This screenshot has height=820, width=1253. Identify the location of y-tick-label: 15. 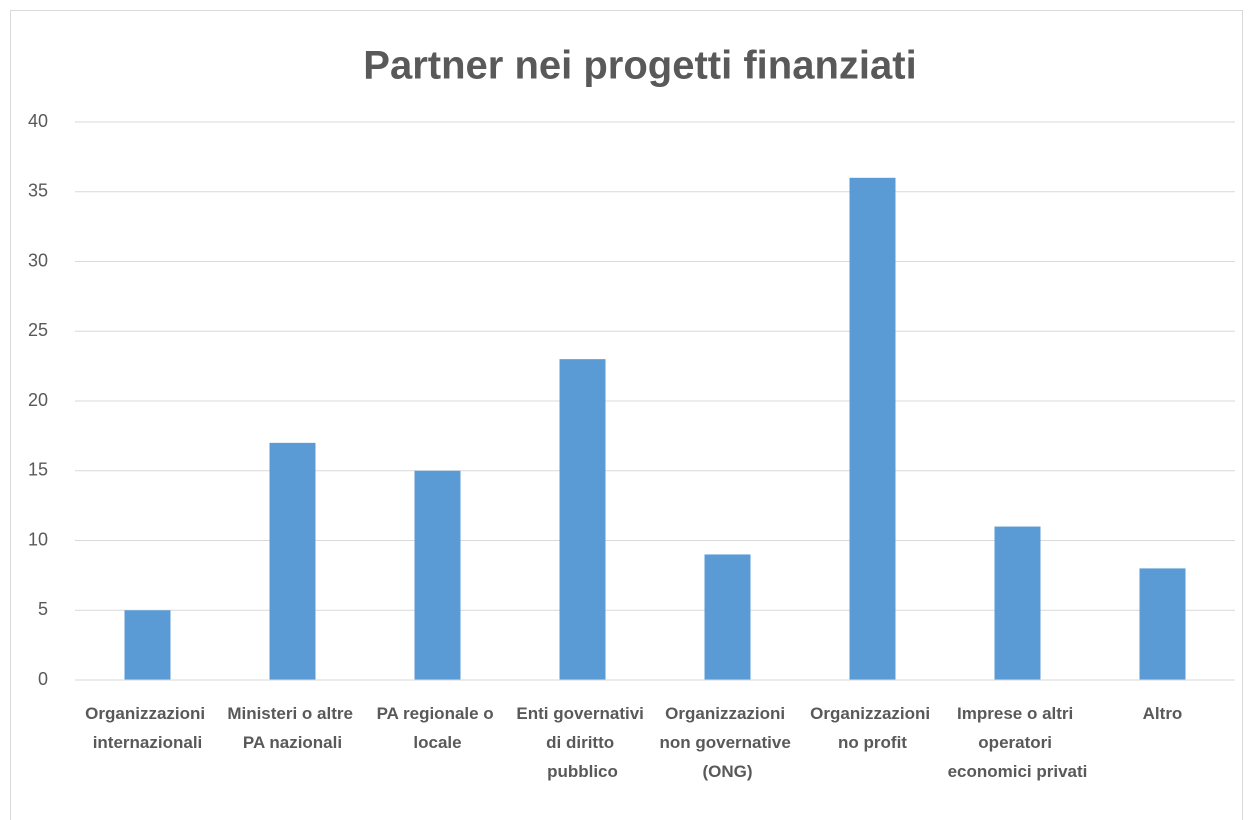
(38, 470).